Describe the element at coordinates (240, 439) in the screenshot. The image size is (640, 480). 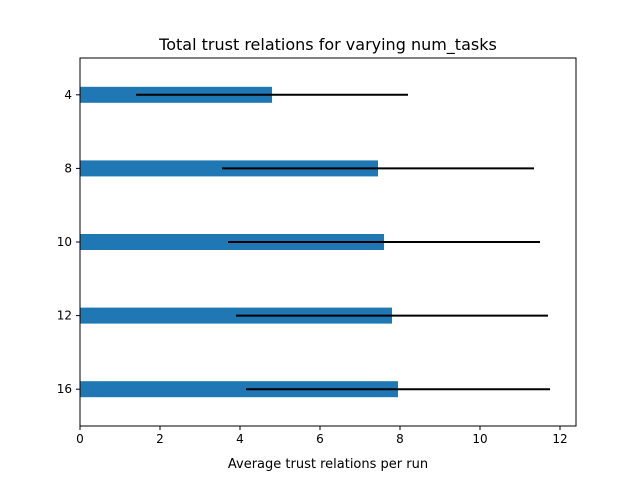
I see `x-tick-label-4: 4` at that location.